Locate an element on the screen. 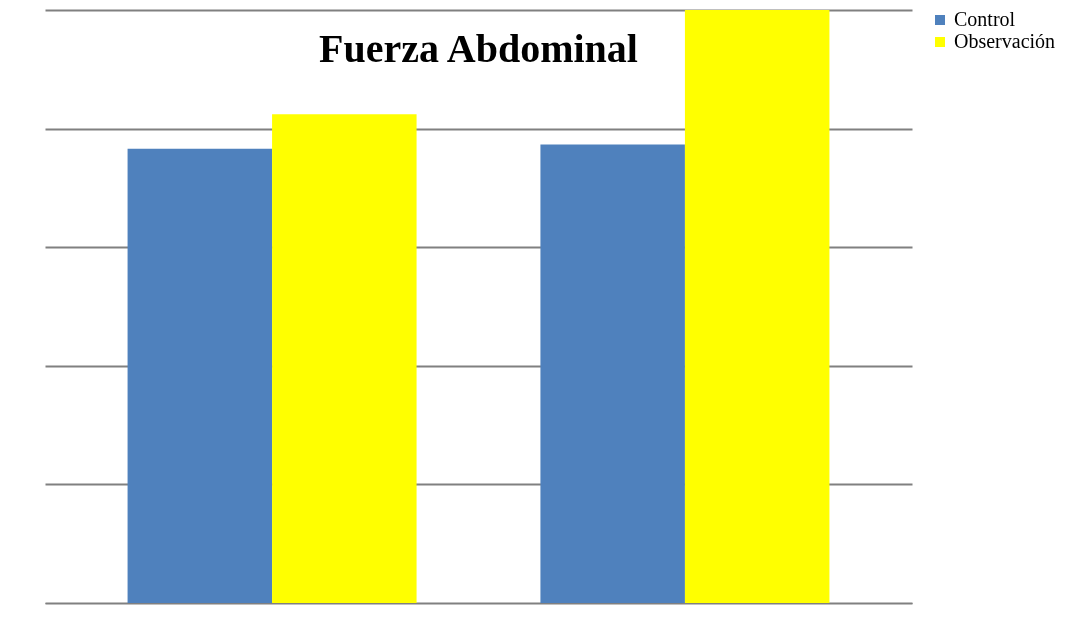  legend-label: Control is located at coordinates (985, 19).